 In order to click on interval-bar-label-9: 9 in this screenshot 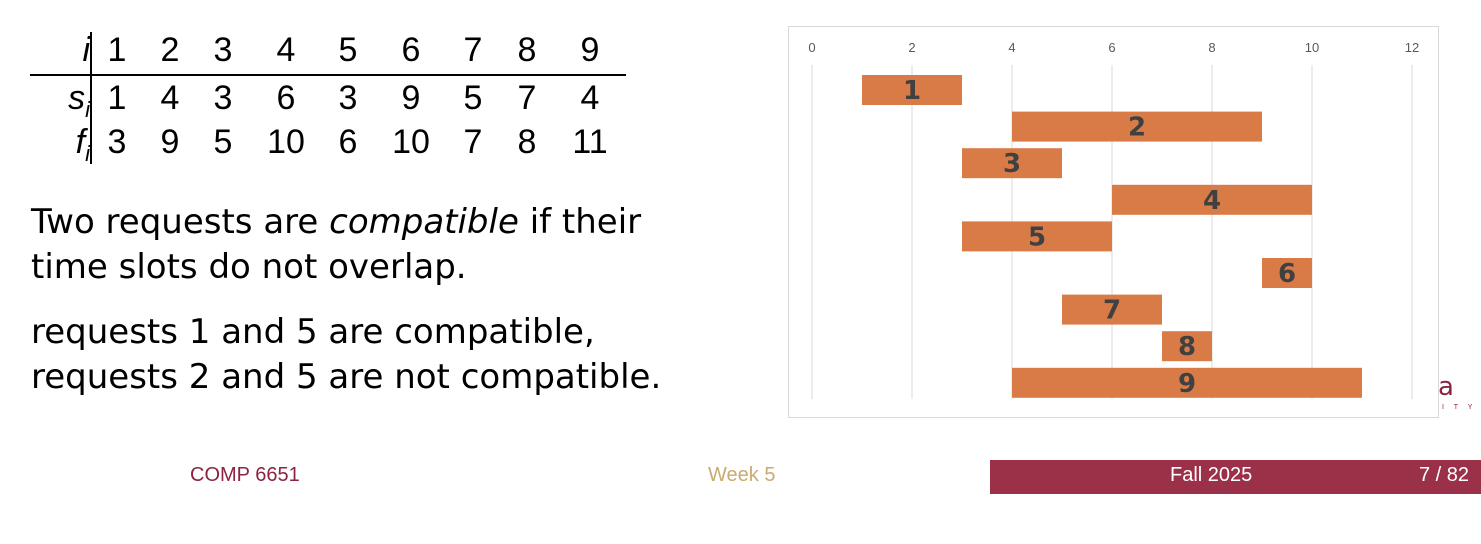, I will do `click(1187, 384)`.